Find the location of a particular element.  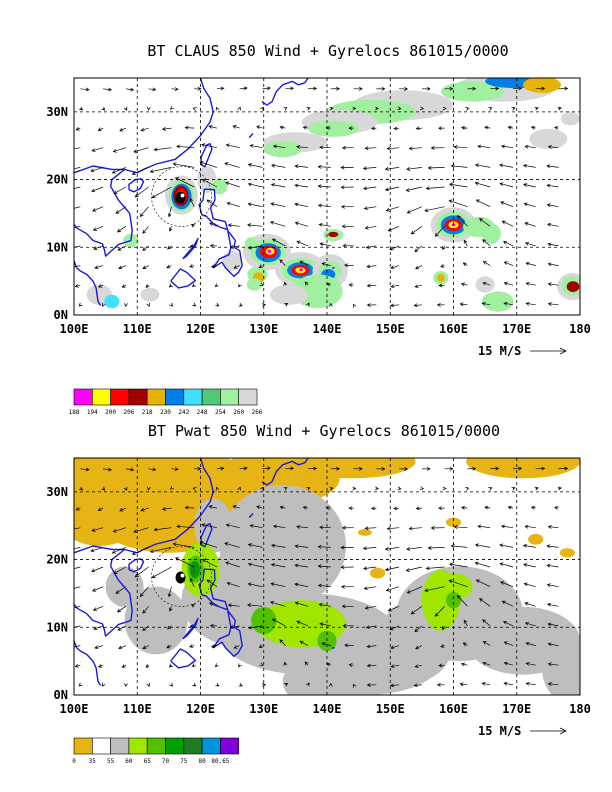

longitude-label: 150E is located at coordinates (390, 709).